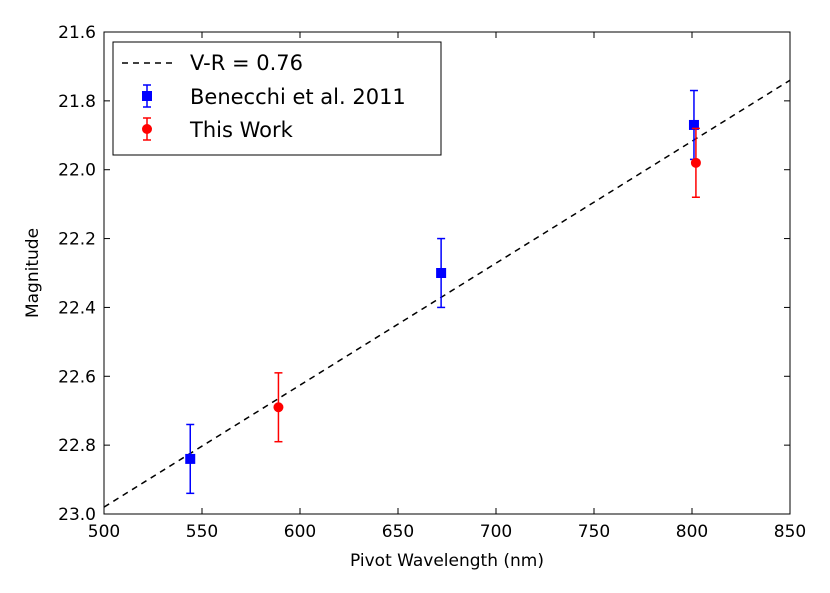  Describe the element at coordinates (77, 33) in the screenshot. I see `y-tick-label: 21.6` at that location.